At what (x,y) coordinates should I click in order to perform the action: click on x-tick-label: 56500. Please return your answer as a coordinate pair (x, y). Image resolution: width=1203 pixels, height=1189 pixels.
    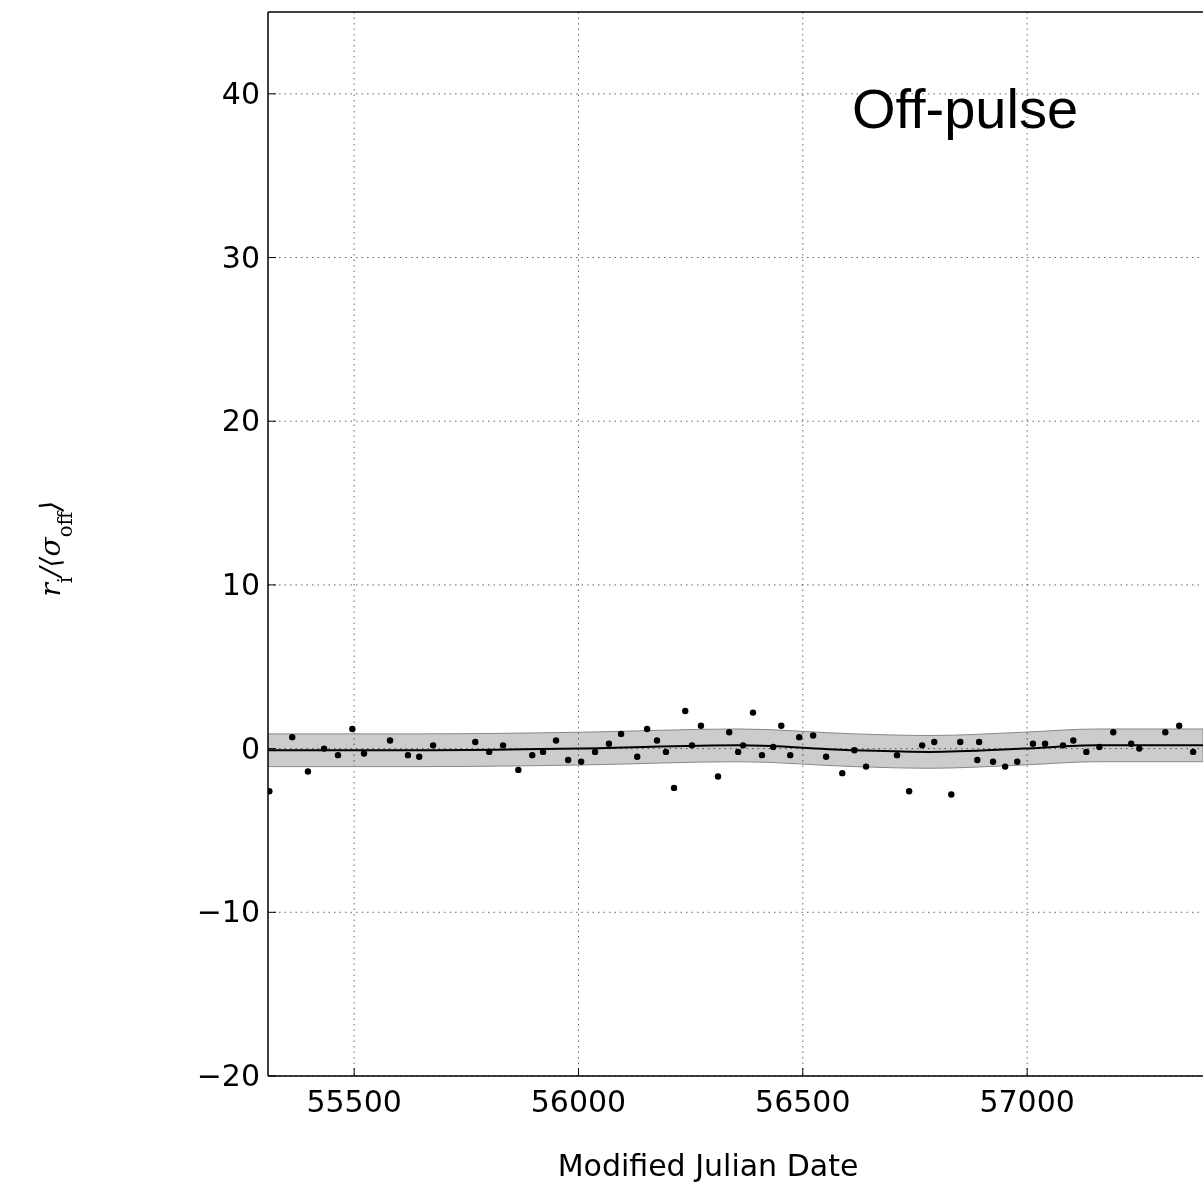
    Looking at the image, I should click on (803, 1101).